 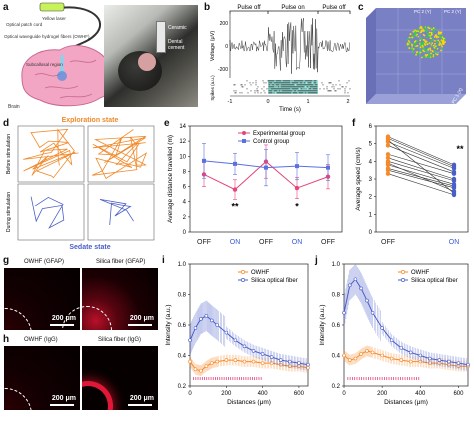 What do you see at coordinates (223, 70) in the screenshot?
I see `ytick-top-2: -200` at bounding box center [223, 70].